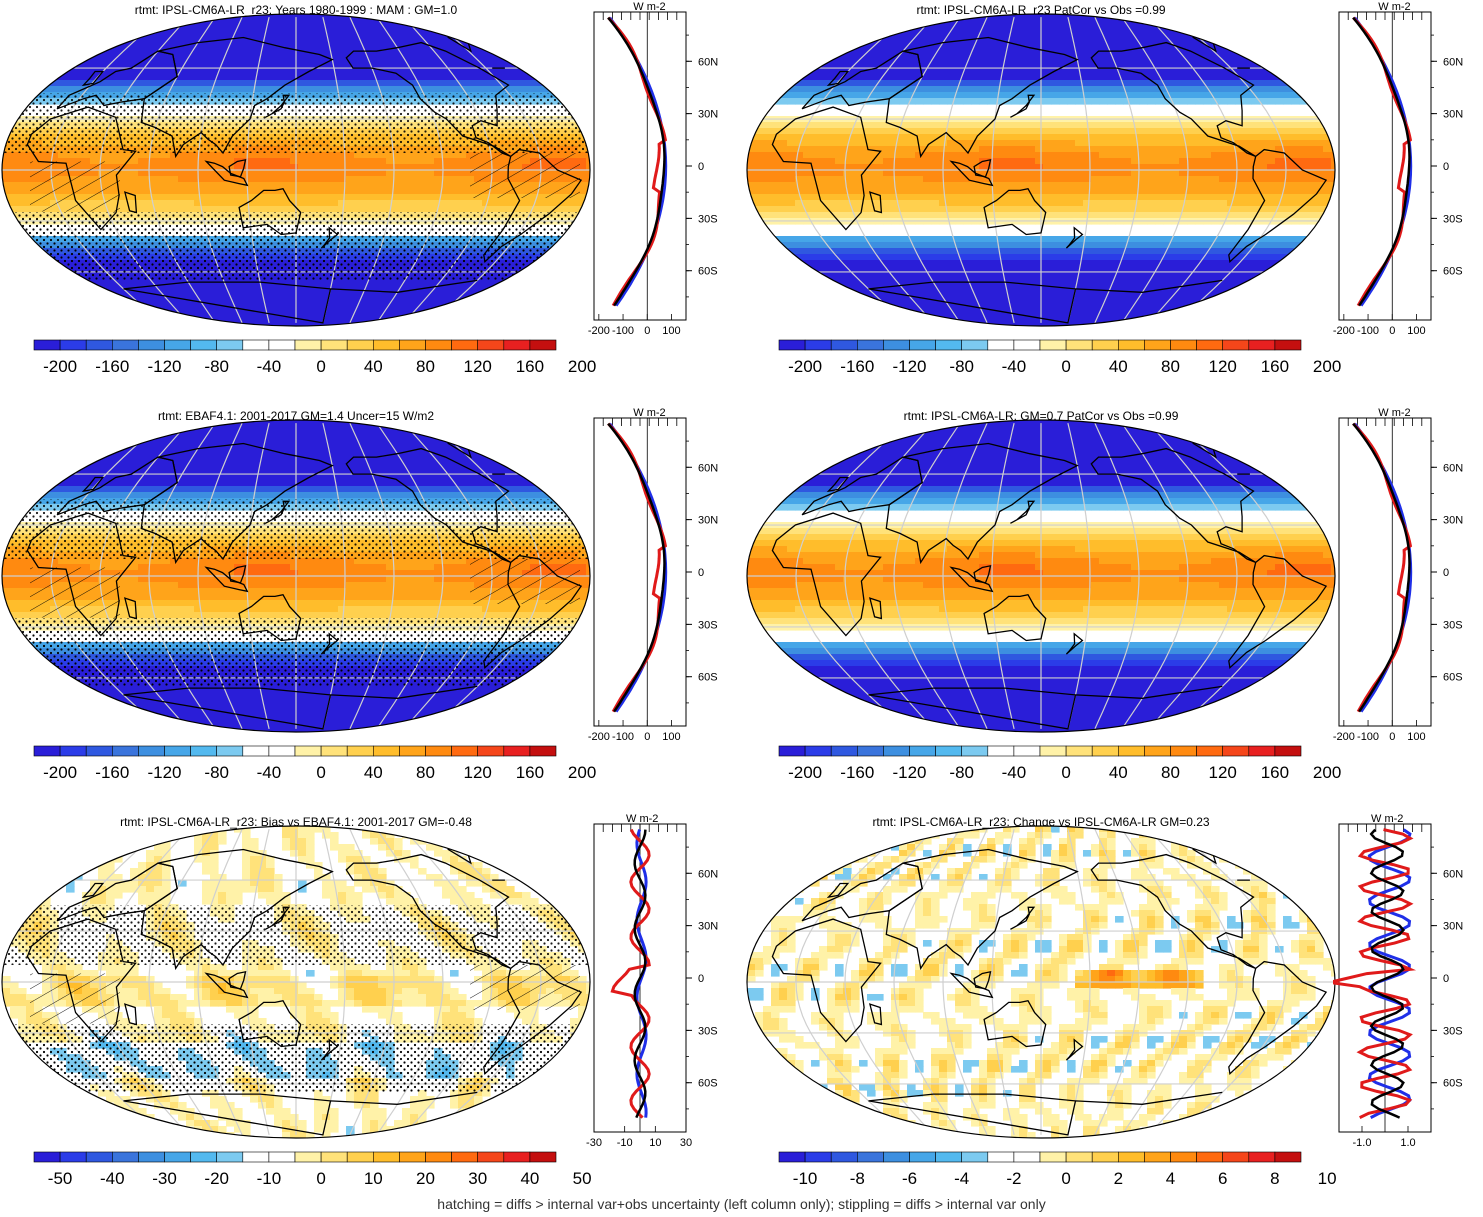 The image size is (1483, 1217). Describe the element at coordinates (269, 1178) in the screenshot. I see `colorbar-tick-label: -10` at that location.